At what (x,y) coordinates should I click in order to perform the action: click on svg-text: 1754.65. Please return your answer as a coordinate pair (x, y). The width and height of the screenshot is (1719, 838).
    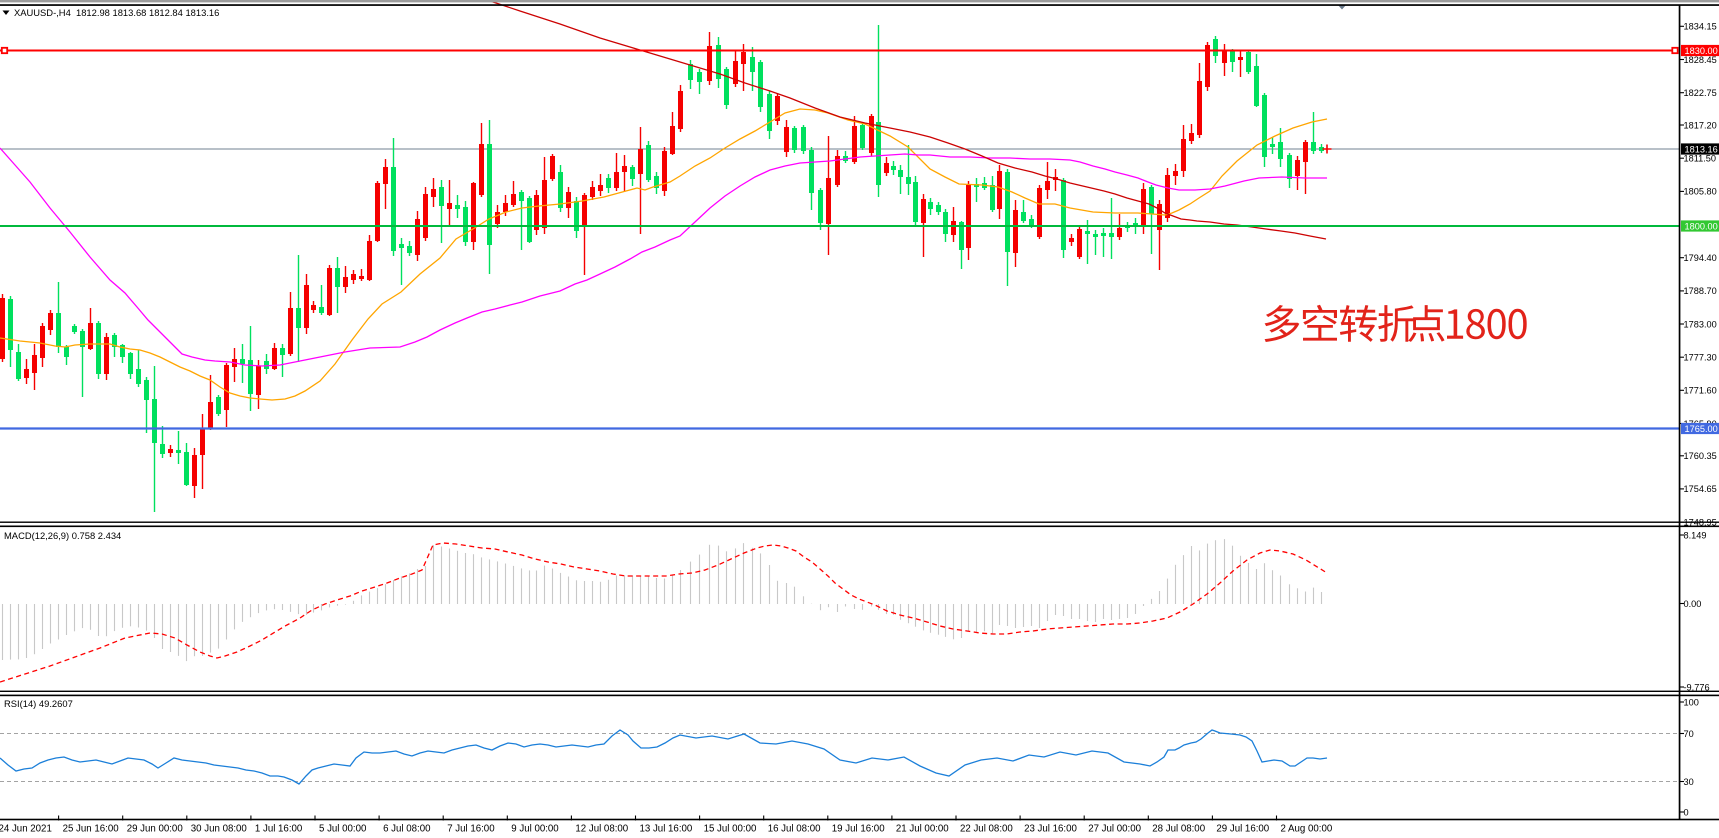
    Looking at the image, I should click on (1700, 489).